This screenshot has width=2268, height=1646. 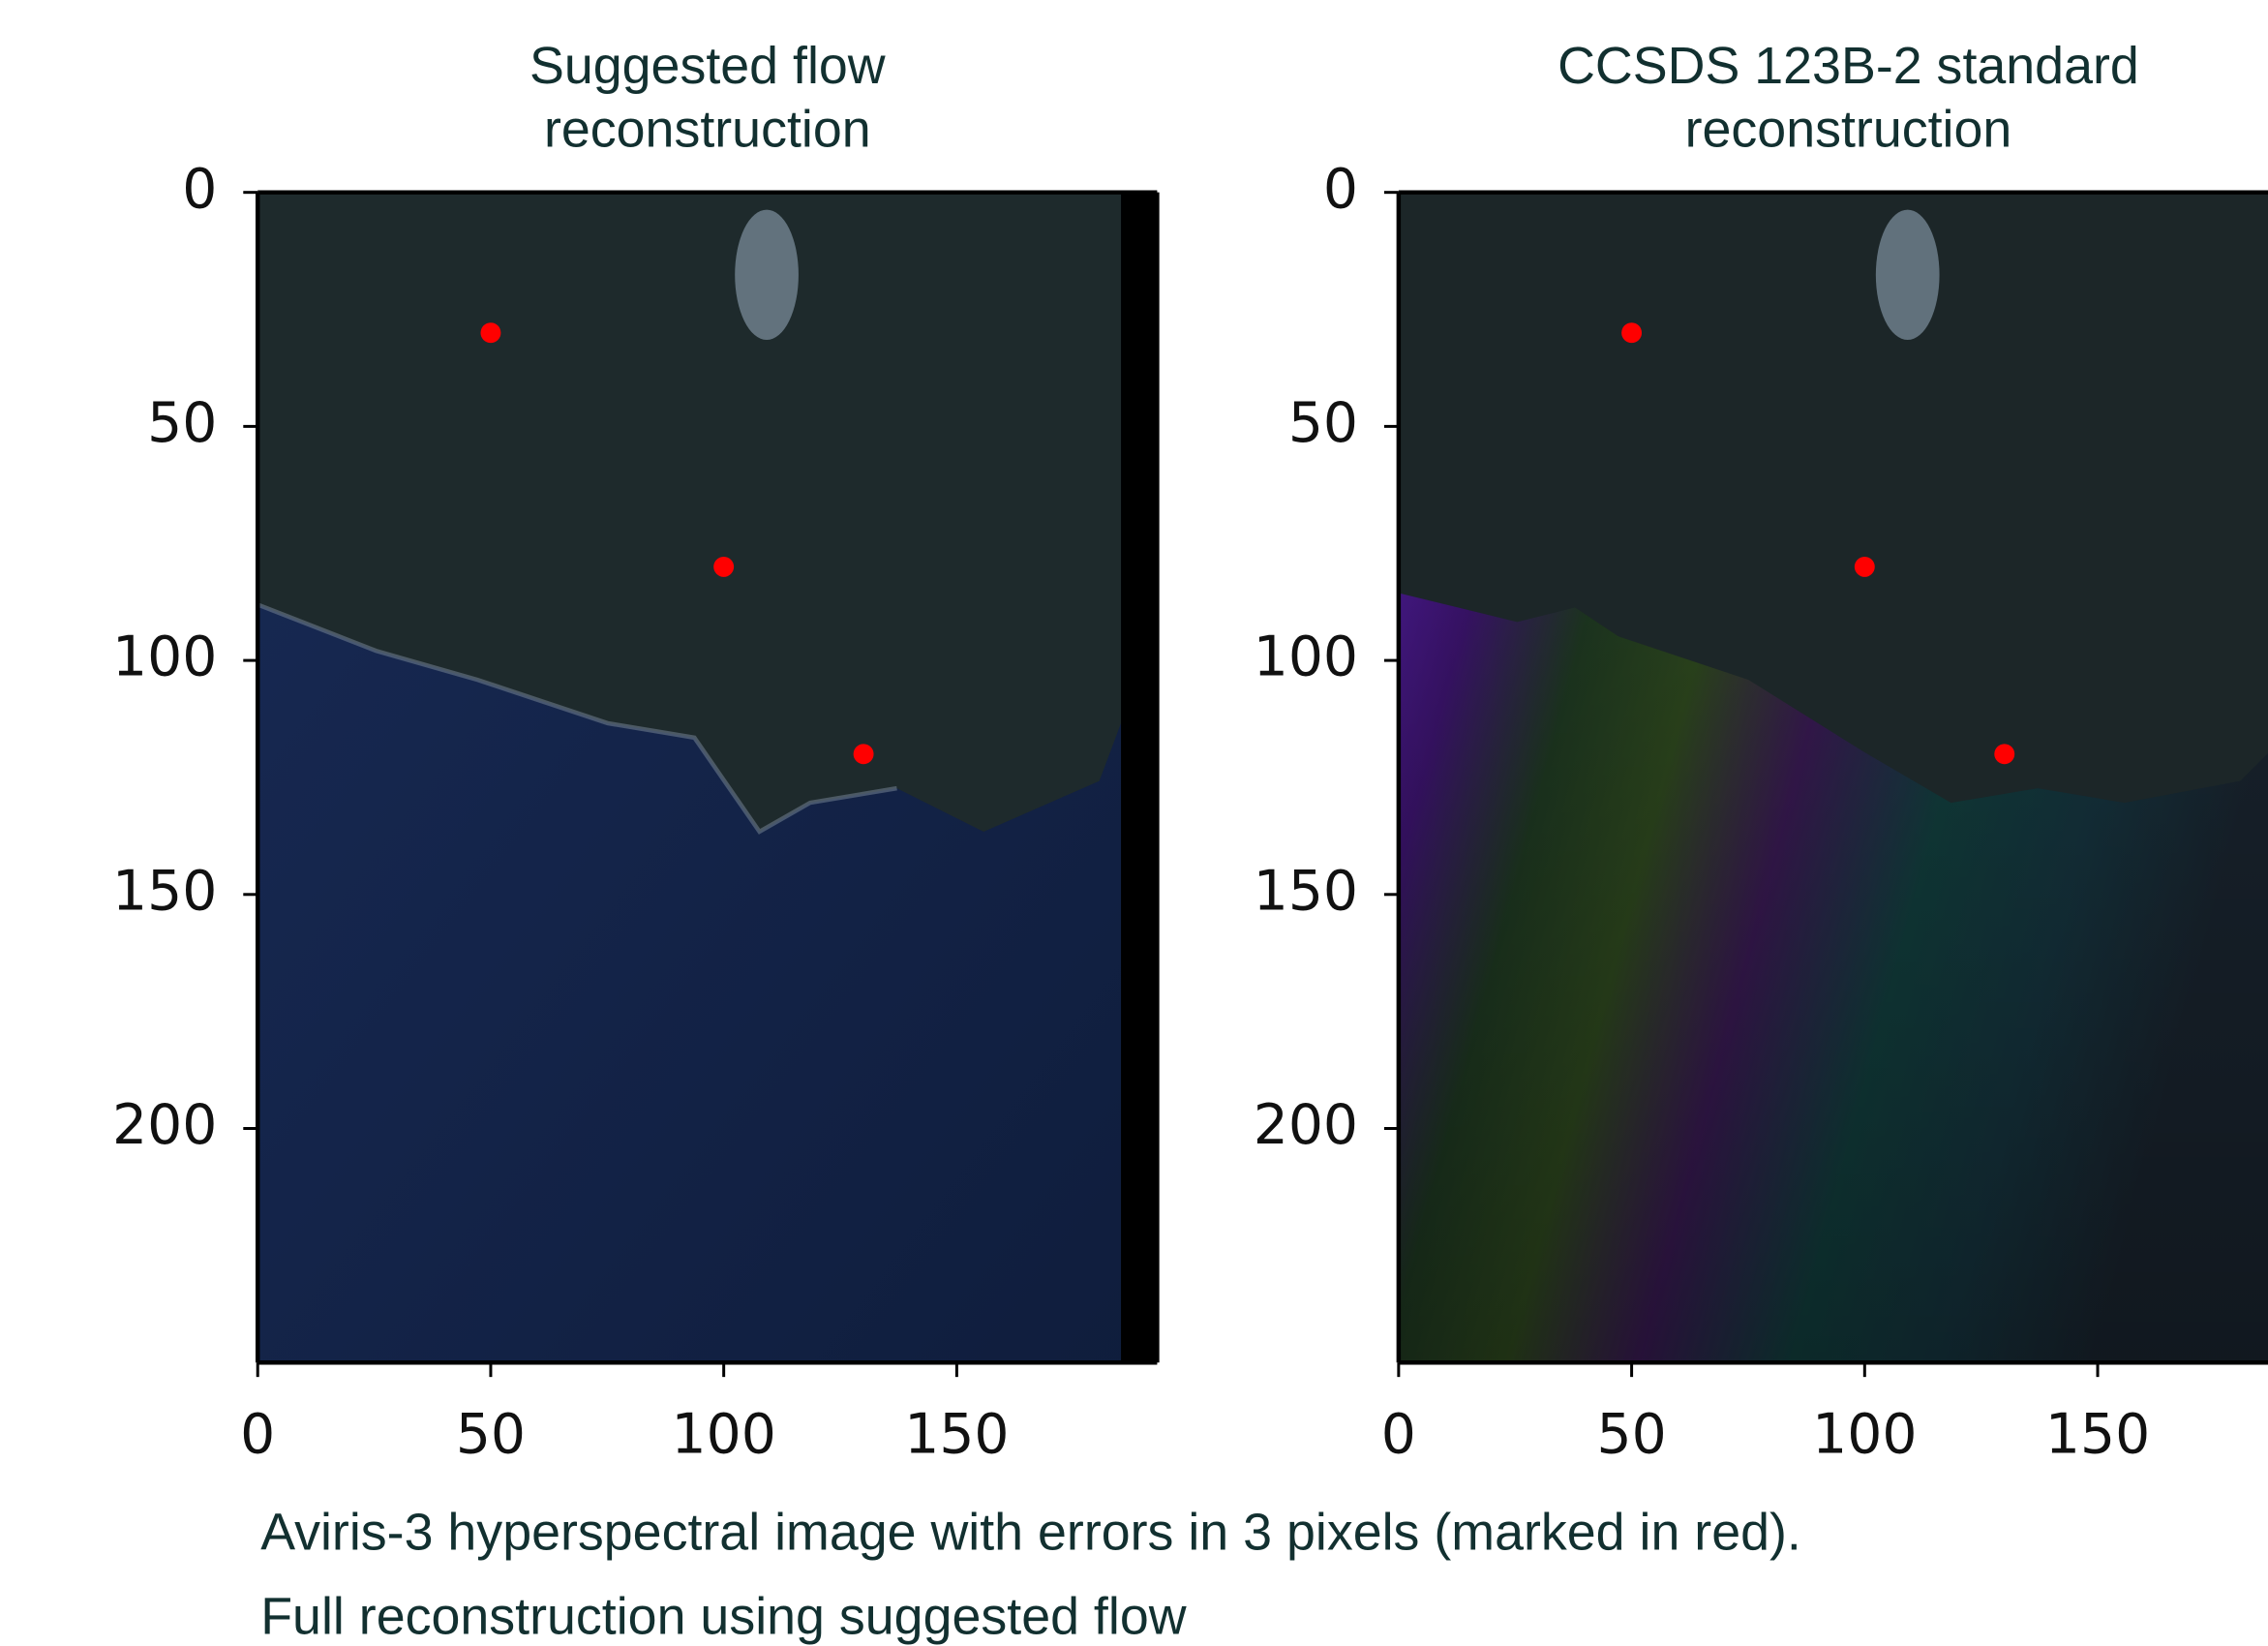 I want to click on chart-title: Suggested flow, so click(x=707, y=66).